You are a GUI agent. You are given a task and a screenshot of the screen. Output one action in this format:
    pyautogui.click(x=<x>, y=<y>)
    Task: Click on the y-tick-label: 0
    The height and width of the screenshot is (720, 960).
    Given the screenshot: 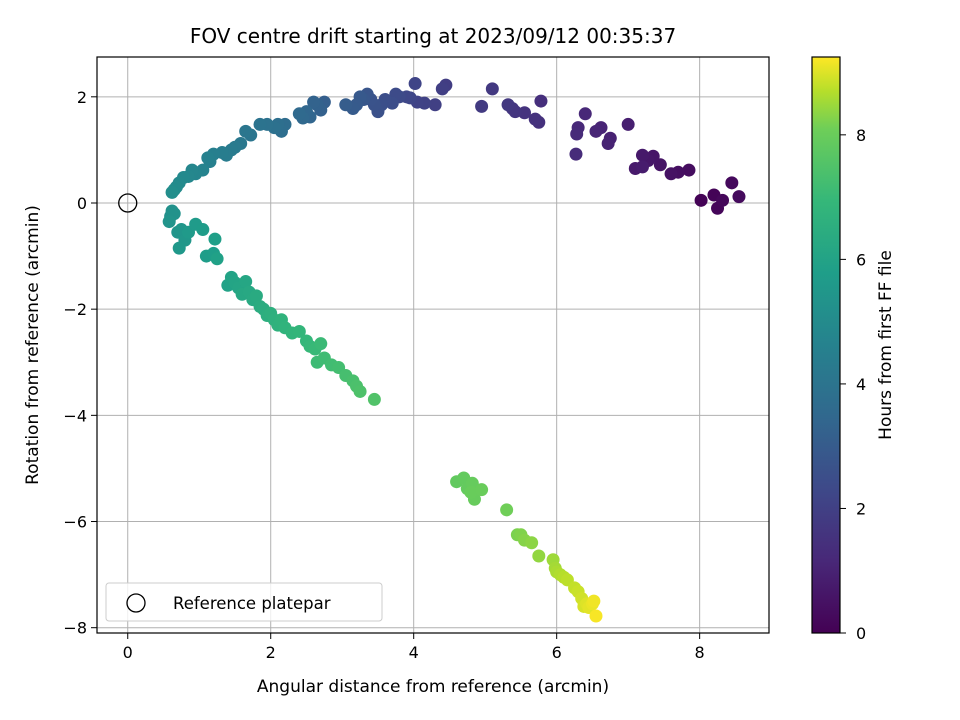 What is the action you would take?
    pyautogui.click(x=82, y=203)
    